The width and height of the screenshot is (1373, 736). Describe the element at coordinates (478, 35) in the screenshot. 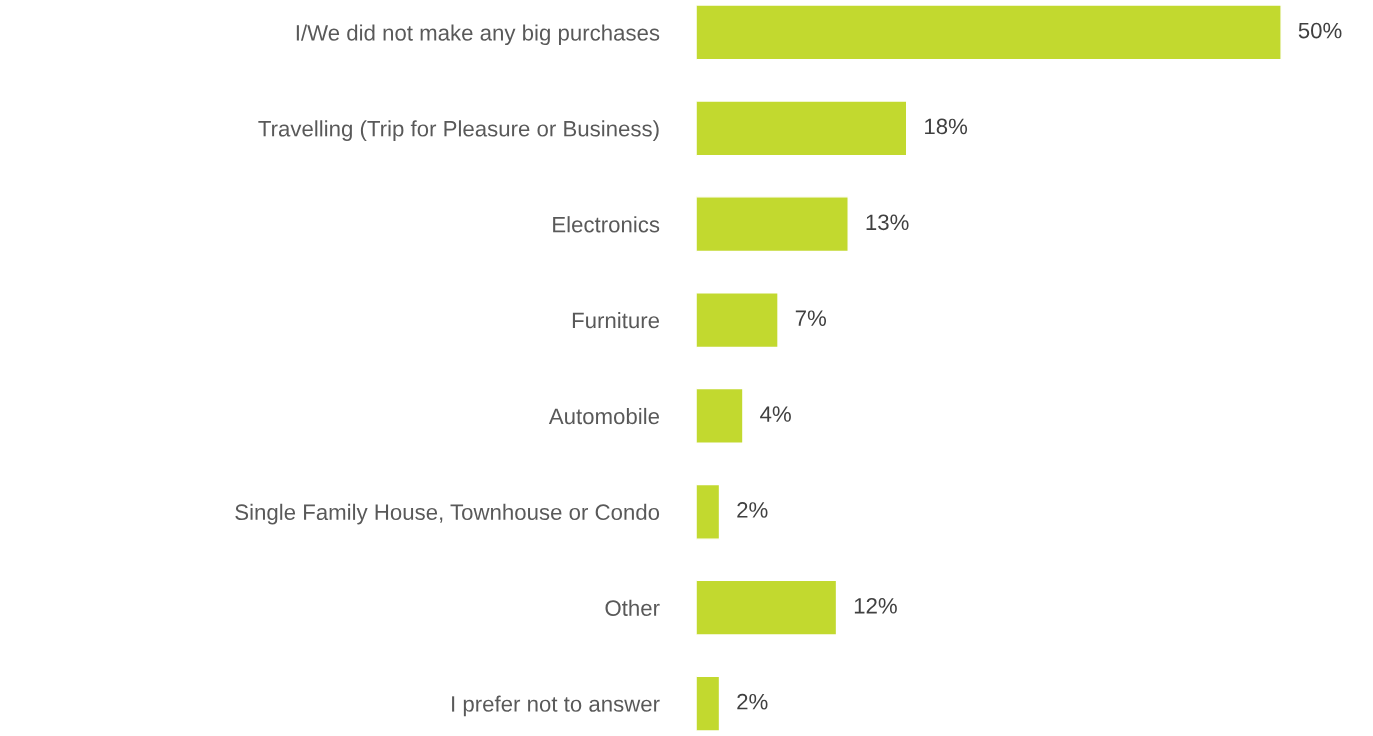

I see `y-tick-label: I/We did not make any big purchases` at that location.